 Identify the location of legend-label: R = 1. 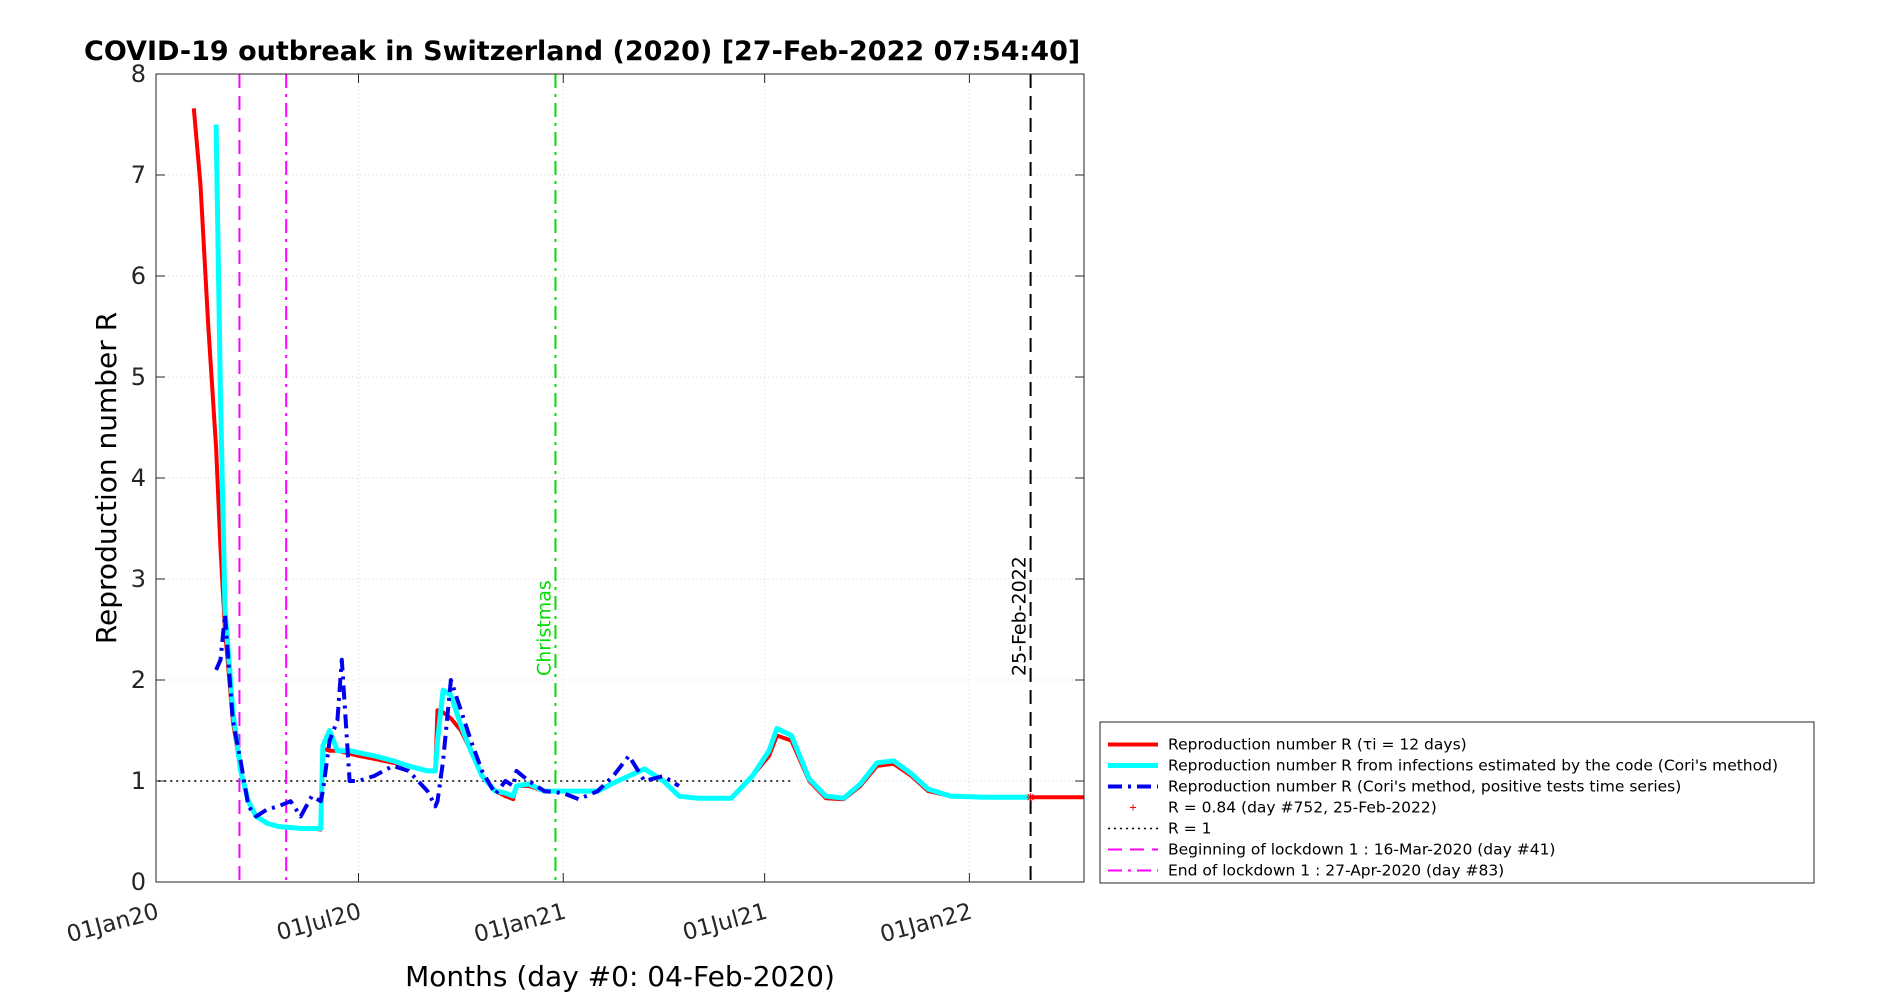
(1189, 829).